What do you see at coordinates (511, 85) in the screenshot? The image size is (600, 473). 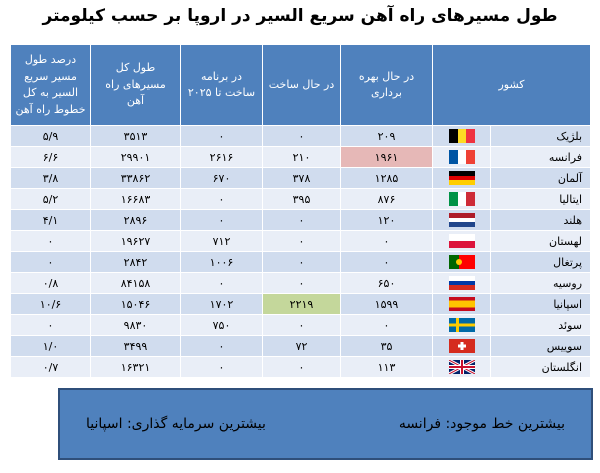 I see `column-header: کشور` at bounding box center [511, 85].